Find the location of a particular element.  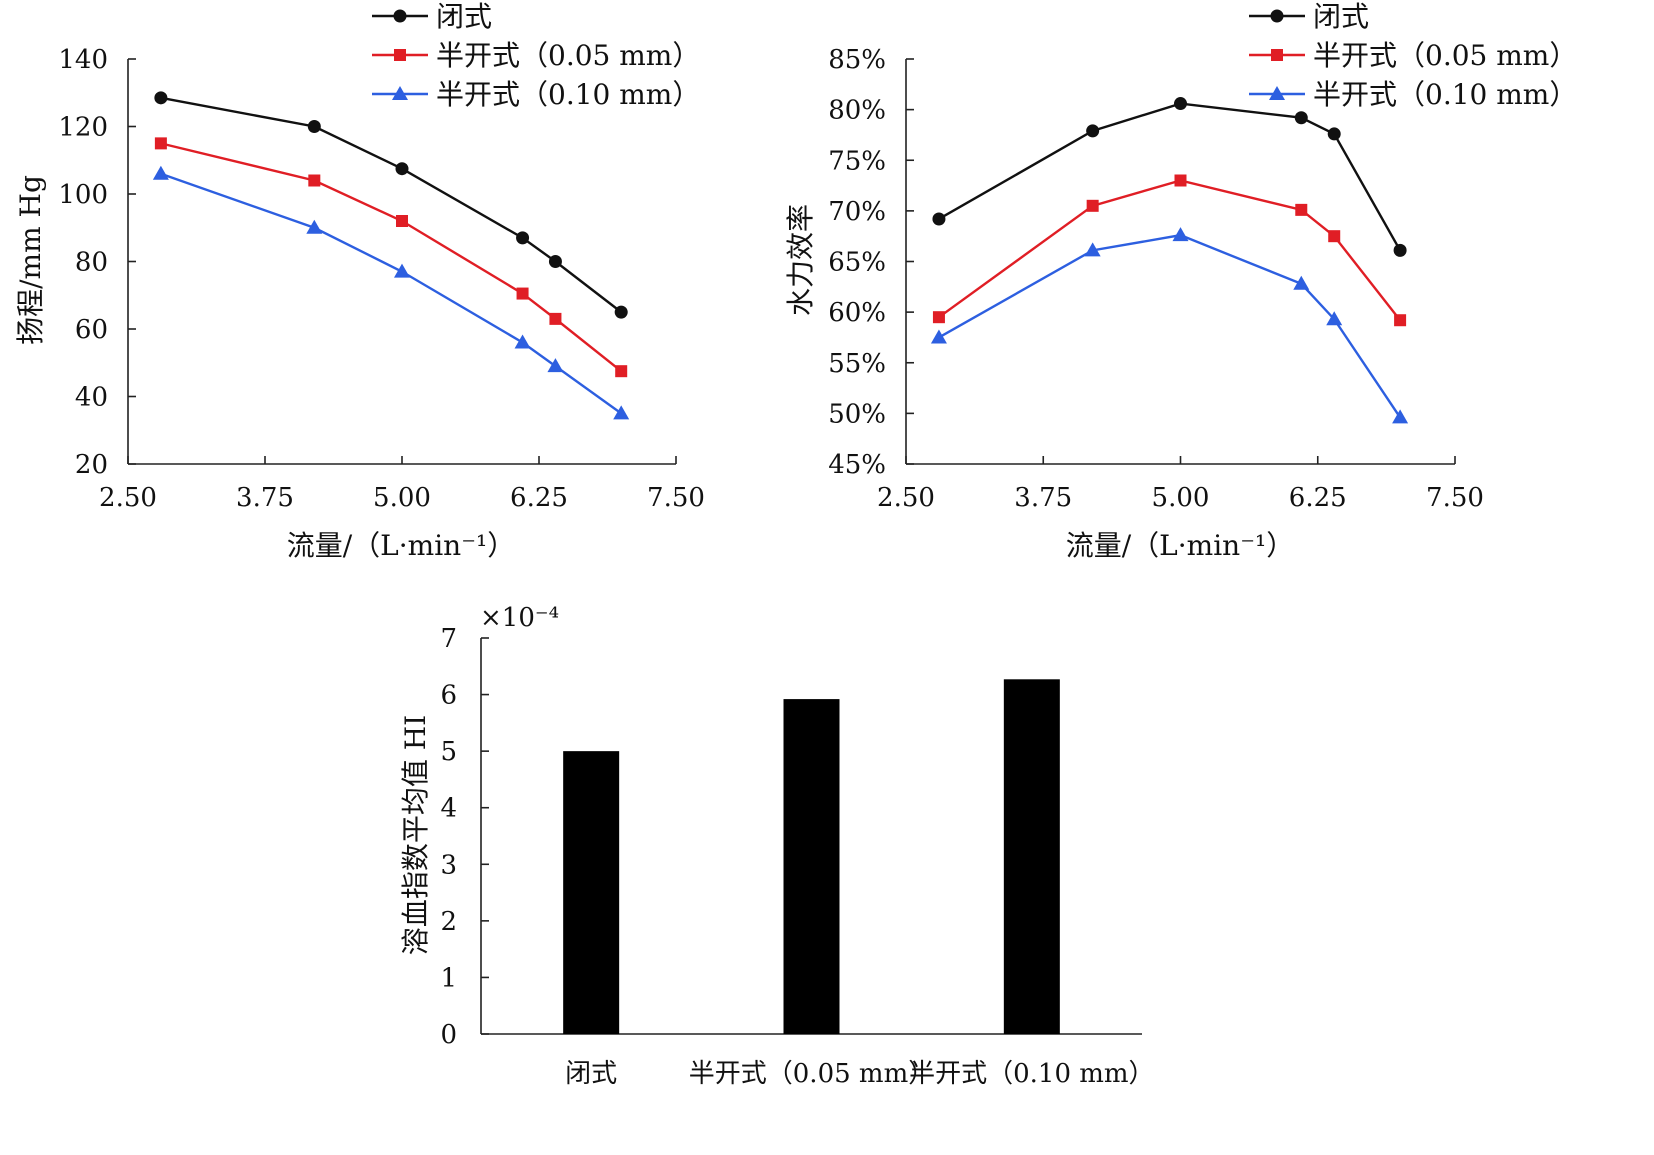

efficiency-y-tick-label: 65% is located at coordinates (857, 263).